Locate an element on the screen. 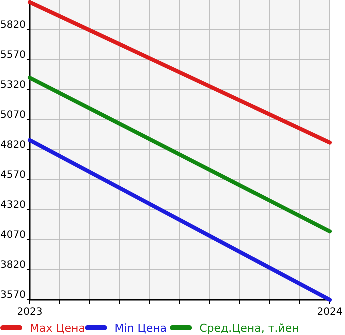 This screenshot has width=345, height=335. y-tick-label: 5820 is located at coordinates (13, 25).